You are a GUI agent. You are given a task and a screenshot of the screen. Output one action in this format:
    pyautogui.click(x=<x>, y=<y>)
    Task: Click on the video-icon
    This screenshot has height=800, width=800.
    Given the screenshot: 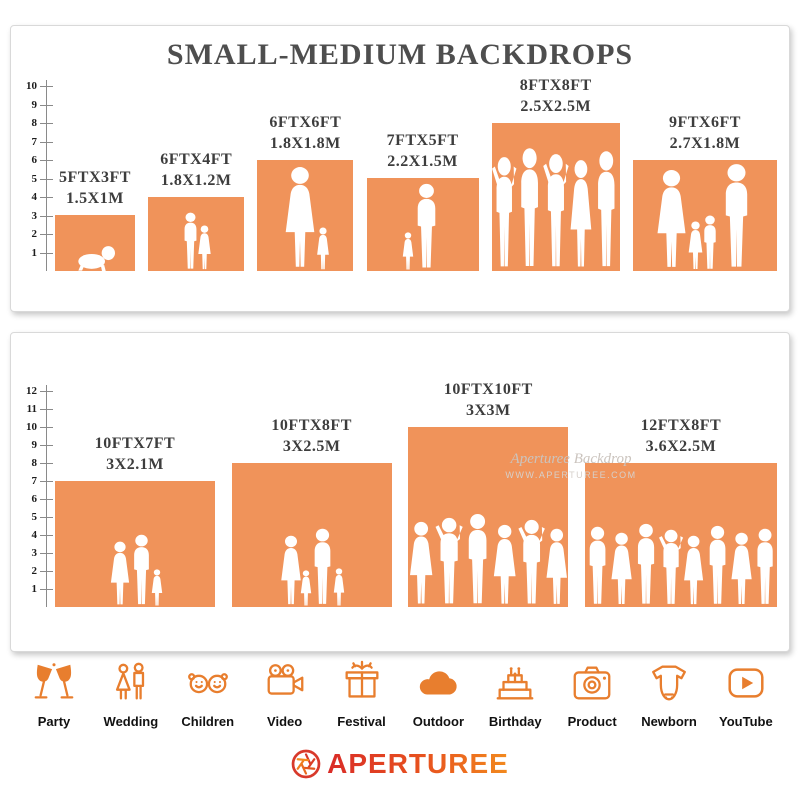 What is the action you would take?
    pyautogui.click(x=285, y=683)
    